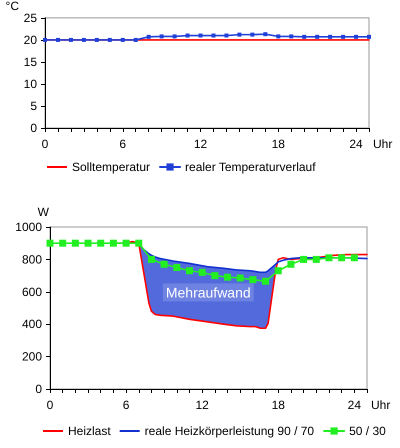 The width and height of the screenshot is (400, 448). I want to click on legend-label: realer Temperaturverlauf, so click(250, 167).